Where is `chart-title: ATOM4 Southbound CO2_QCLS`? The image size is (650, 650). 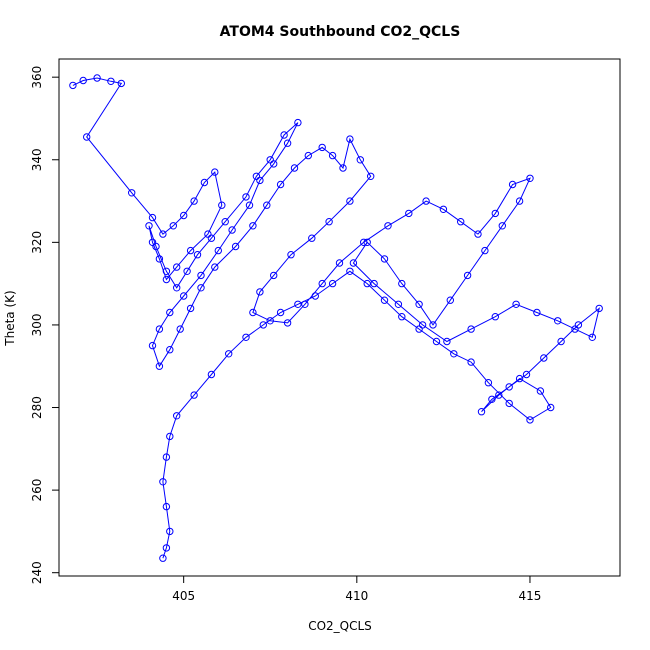
chart-title: ATOM4 Southbound CO2_QCLS is located at coordinates (340, 32).